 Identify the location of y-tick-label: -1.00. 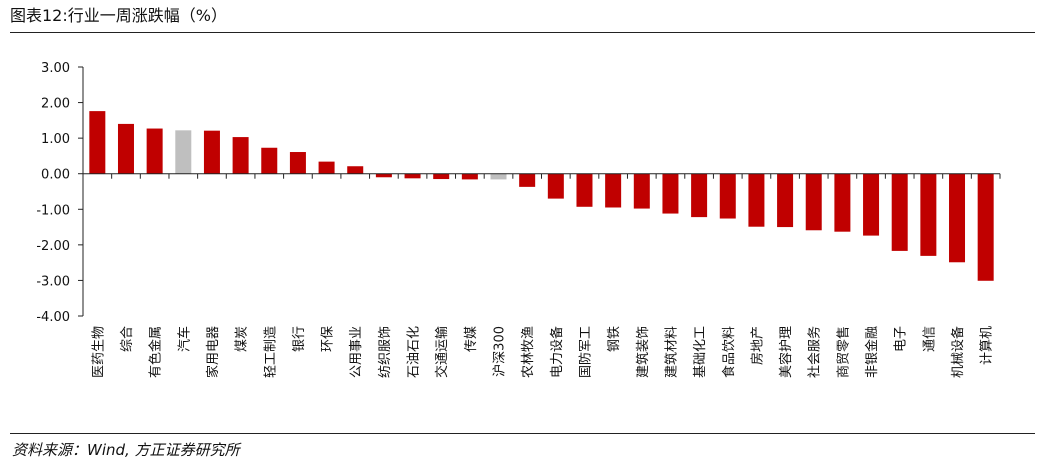
(53, 210).